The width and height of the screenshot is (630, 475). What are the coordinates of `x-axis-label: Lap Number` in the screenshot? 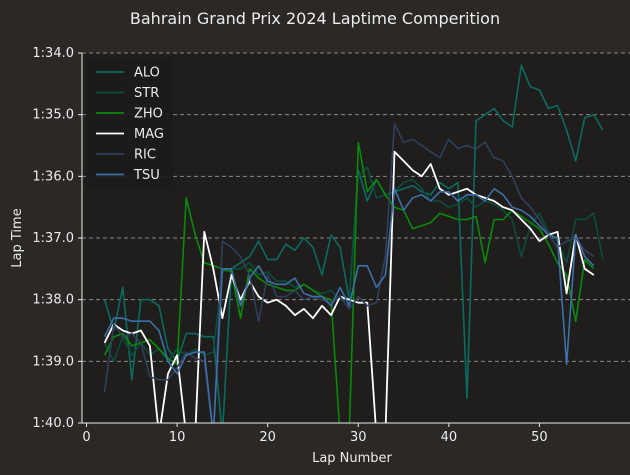 It's located at (352, 458).